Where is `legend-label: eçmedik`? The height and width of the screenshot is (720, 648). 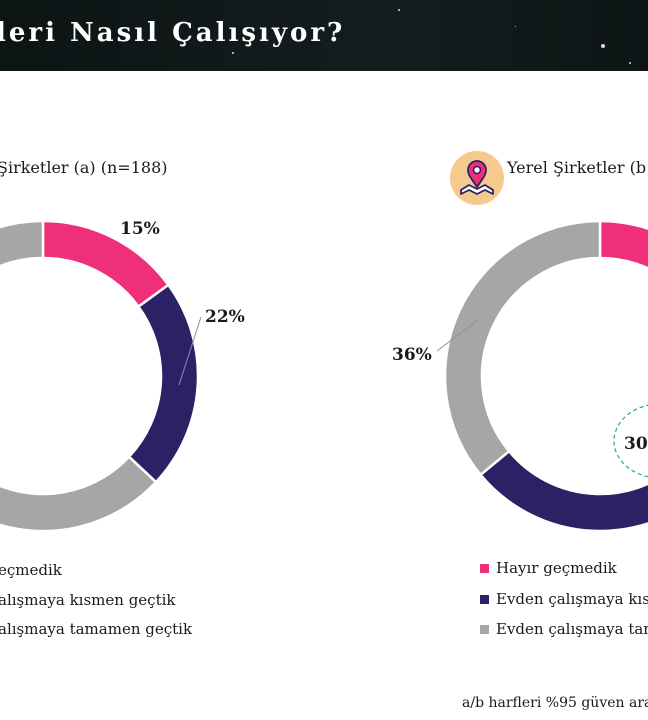
legend-label: eçmedik is located at coordinates (31, 570).